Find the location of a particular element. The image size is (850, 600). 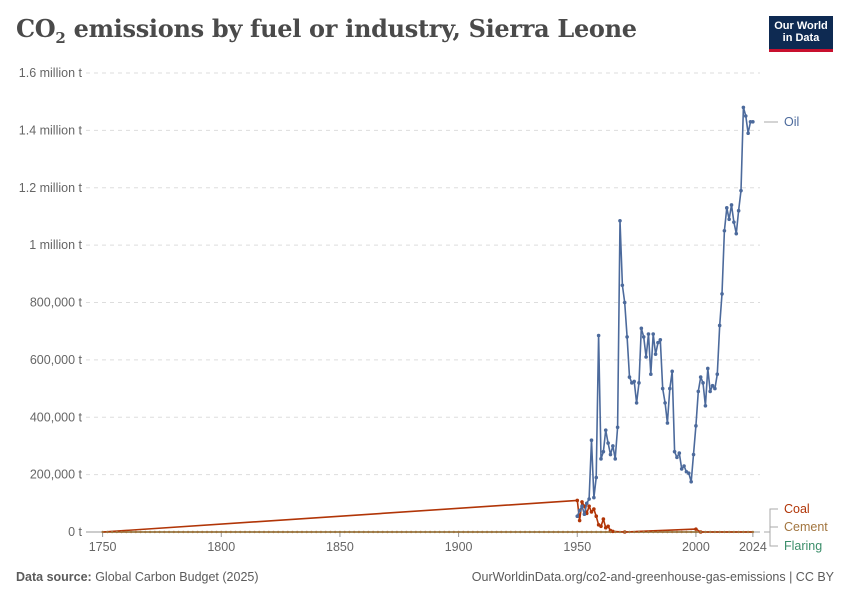

y-tick-label: 1.2 million t is located at coordinates (51, 188).